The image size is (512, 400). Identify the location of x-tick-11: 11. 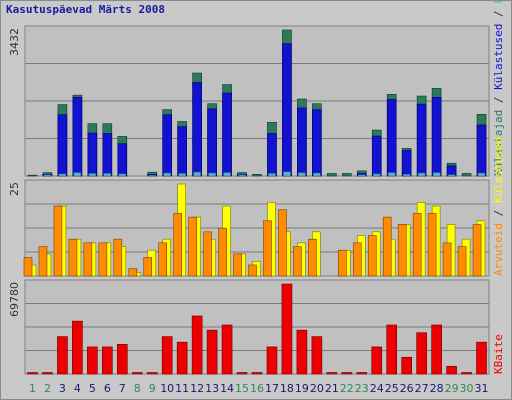
(182, 388).